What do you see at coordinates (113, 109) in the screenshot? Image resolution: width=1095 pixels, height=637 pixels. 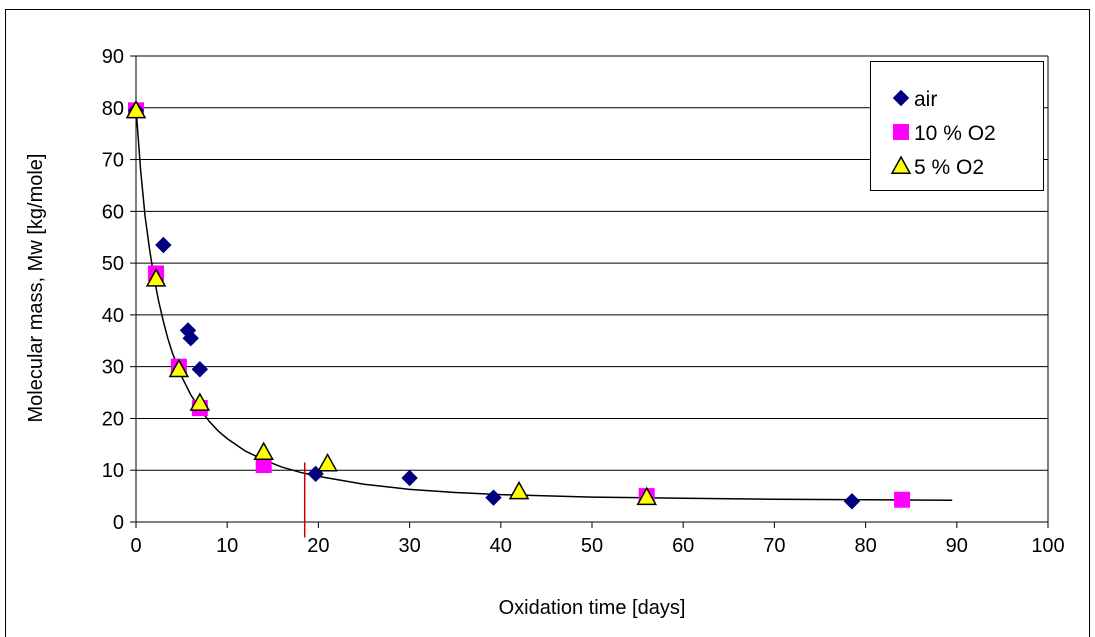 I see `y-tick-label: 80` at bounding box center [113, 109].